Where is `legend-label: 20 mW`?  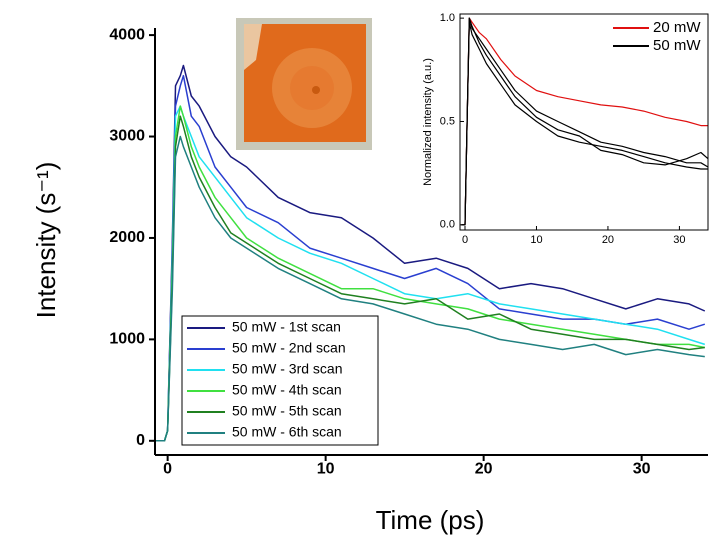 legend-label: 20 mW is located at coordinates (677, 27).